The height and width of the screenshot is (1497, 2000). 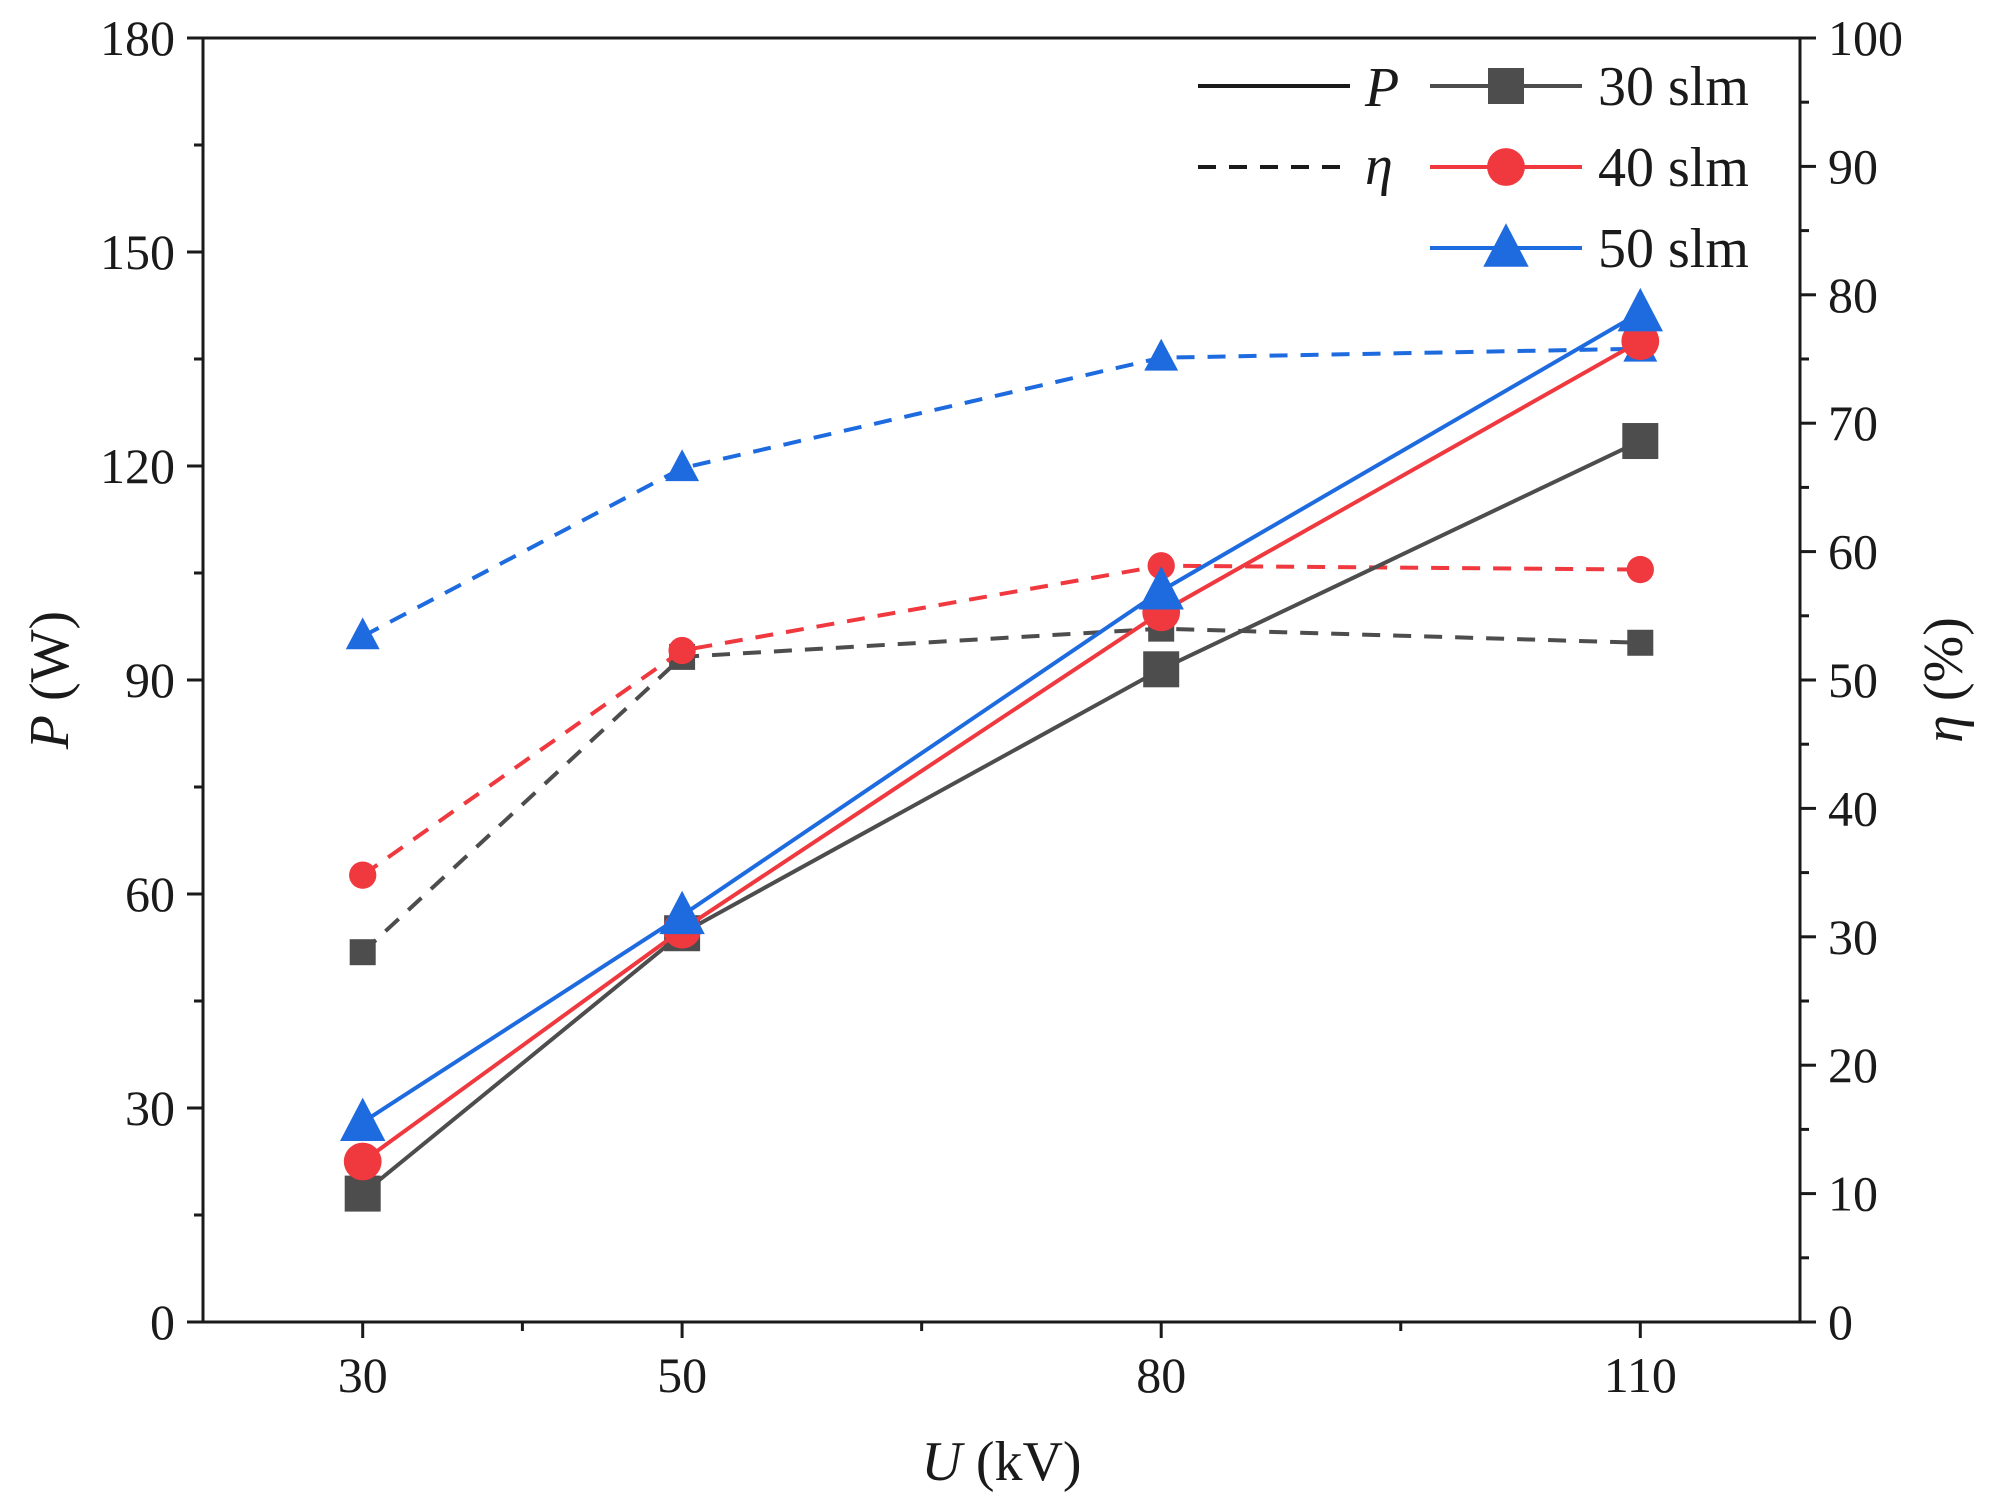 What do you see at coordinates (1944, 680) in the screenshot?
I see `right-y-axis-title: η (%)` at bounding box center [1944, 680].